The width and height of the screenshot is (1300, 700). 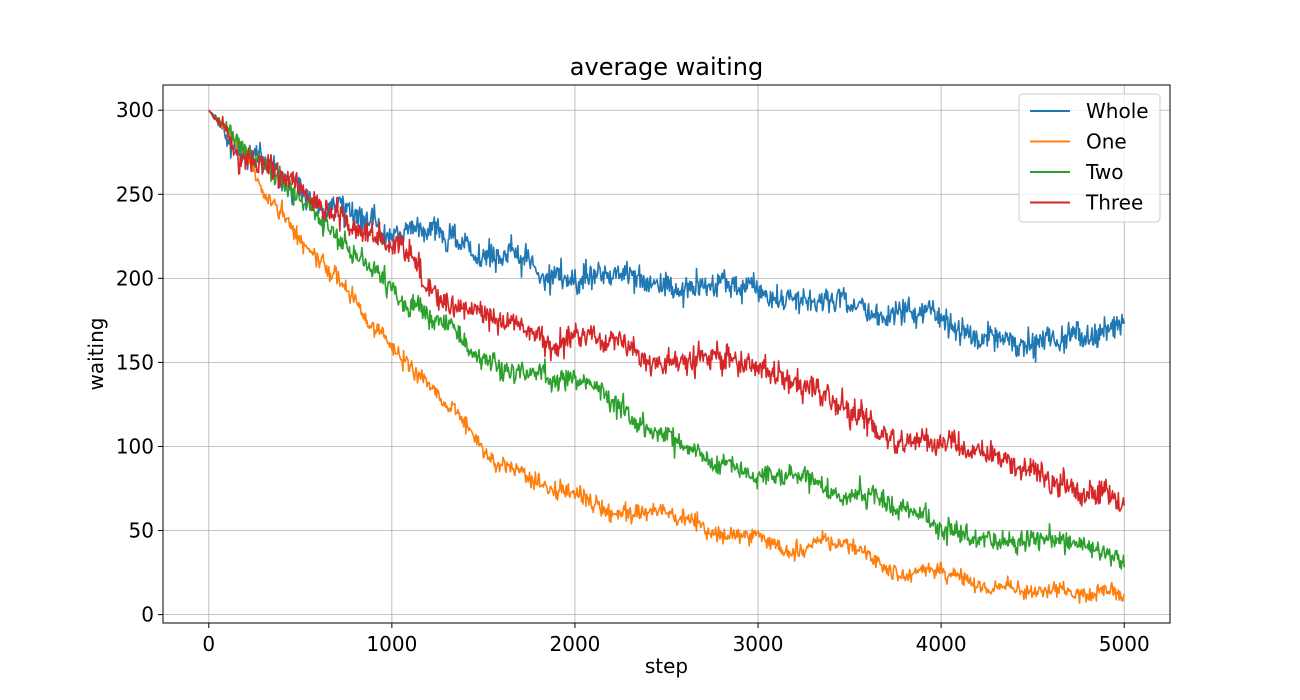 What do you see at coordinates (391, 644) in the screenshot?
I see `x-tick-label: 1000` at bounding box center [391, 644].